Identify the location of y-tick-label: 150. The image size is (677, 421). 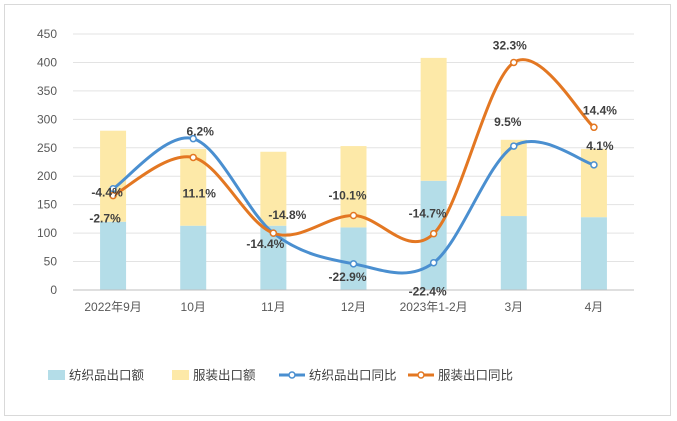
(47, 205).